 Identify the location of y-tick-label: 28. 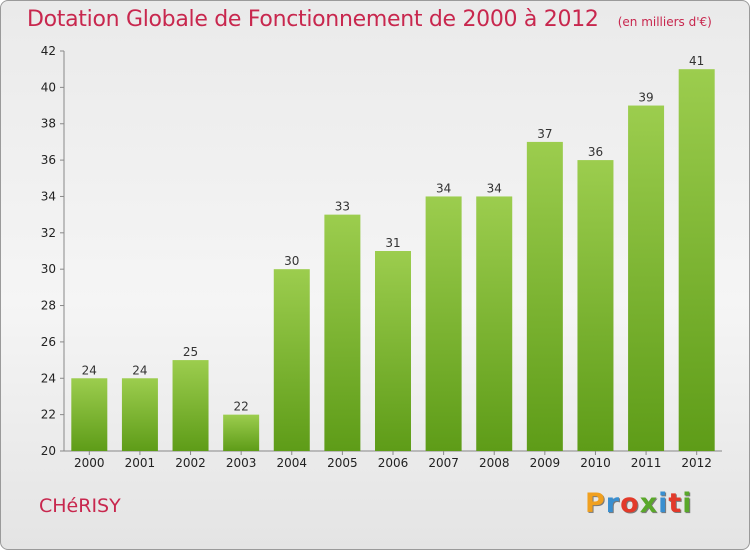
(48, 306).